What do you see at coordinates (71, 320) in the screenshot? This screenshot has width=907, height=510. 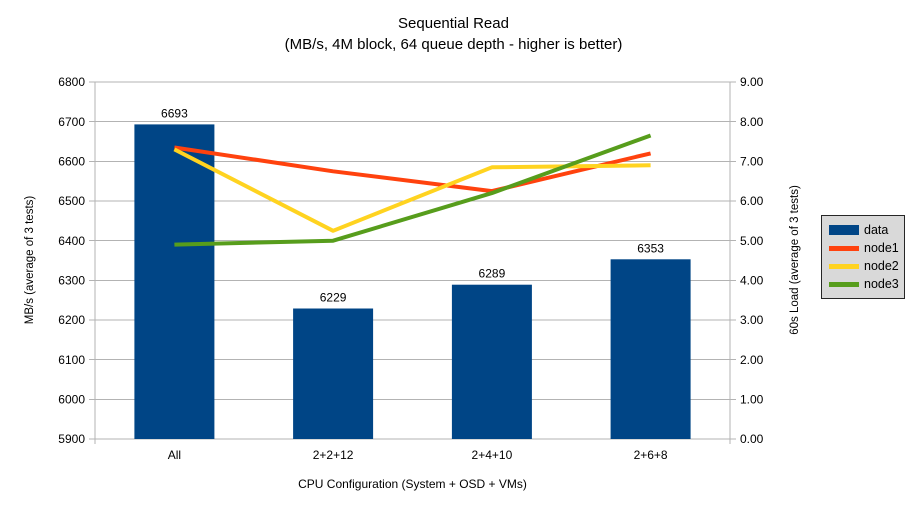 I see `left-axis-tick-label: 6200` at bounding box center [71, 320].